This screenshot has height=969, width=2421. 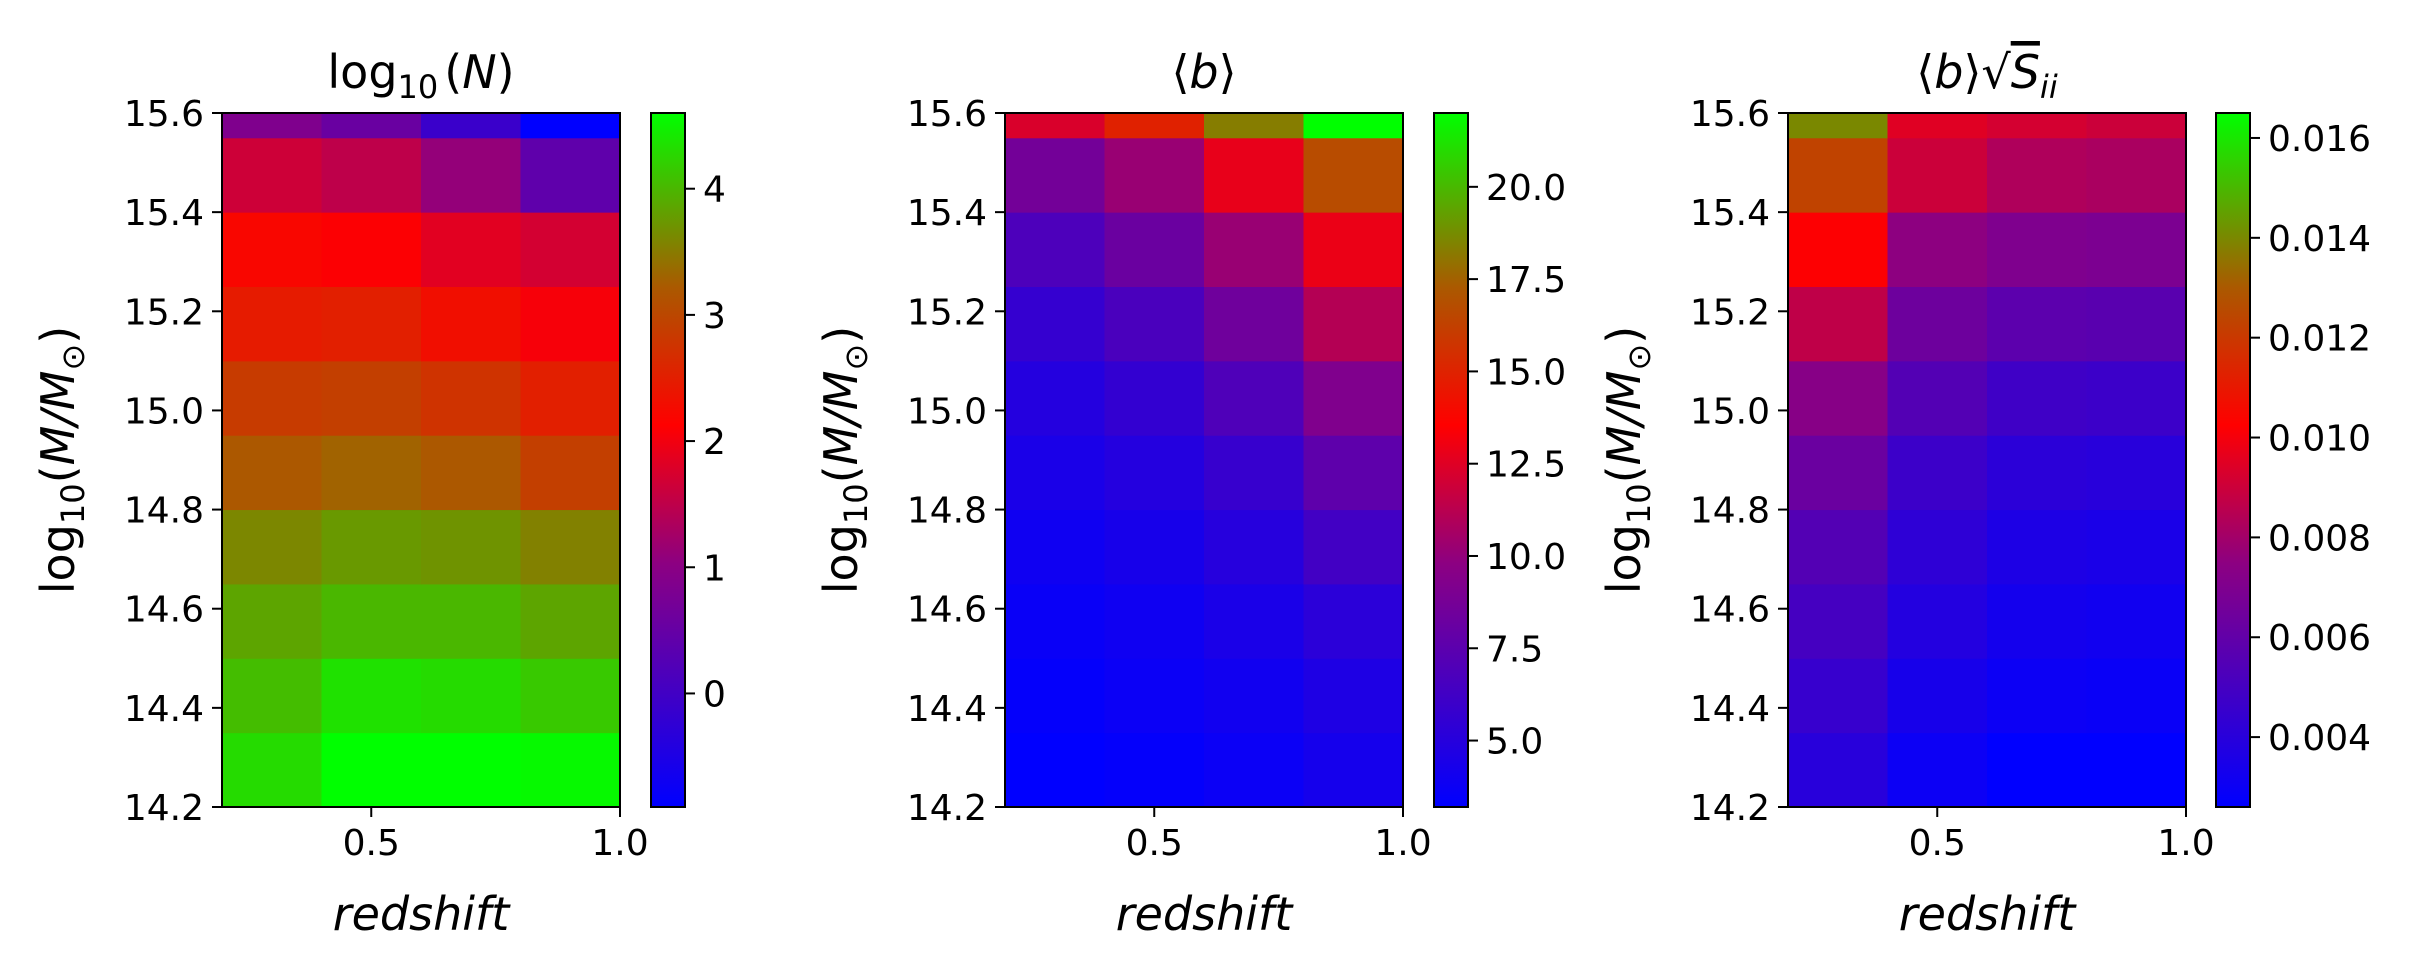 What do you see at coordinates (1988, 914) in the screenshot?
I see `x-axis-label: redshift` at bounding box center [1988, 914].